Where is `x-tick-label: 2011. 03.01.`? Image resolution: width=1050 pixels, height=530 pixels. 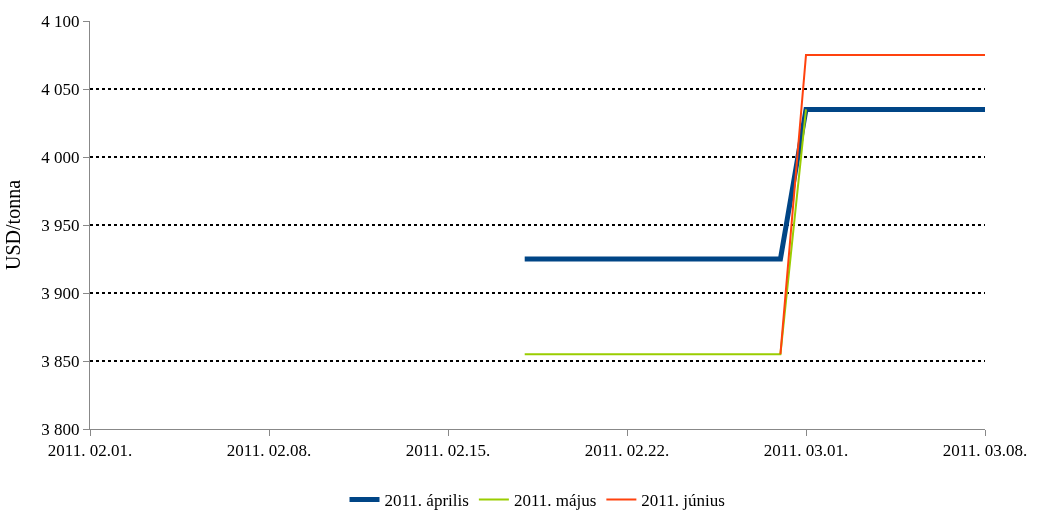 x-tick-label: 2011. 03.01. is located at coordinates (806, 451).